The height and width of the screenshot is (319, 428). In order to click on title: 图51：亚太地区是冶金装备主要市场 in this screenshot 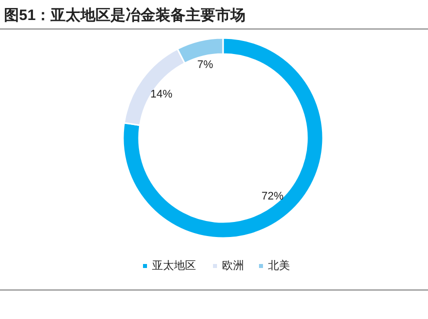, I will do `click(125, 15)`.